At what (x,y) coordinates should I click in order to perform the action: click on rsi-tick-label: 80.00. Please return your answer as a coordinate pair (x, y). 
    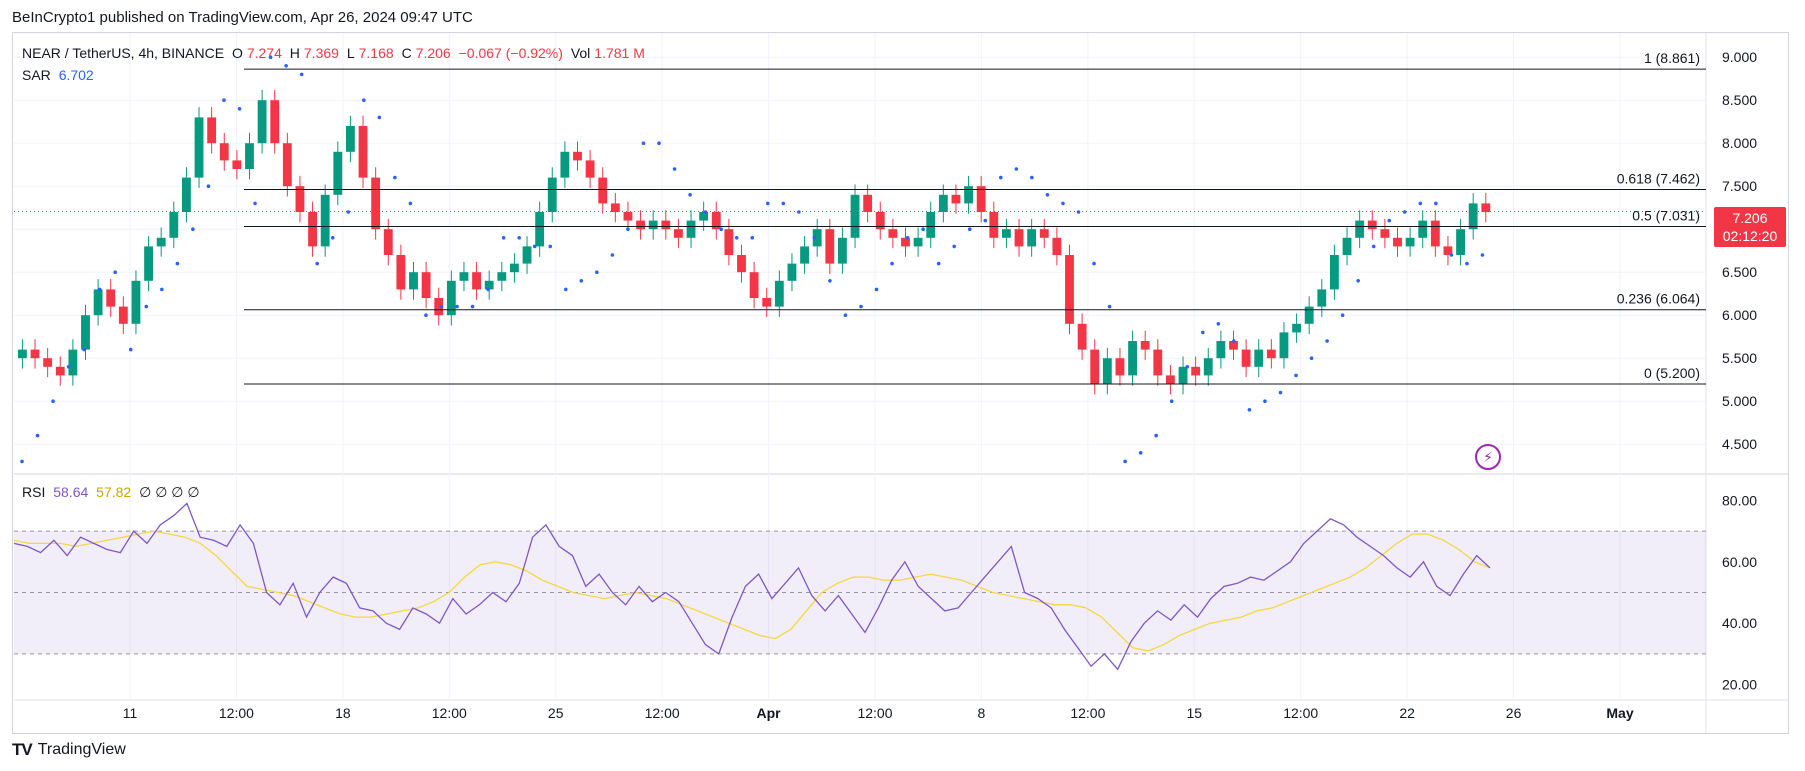
    Looking at the image, I should click on (1739, 500).